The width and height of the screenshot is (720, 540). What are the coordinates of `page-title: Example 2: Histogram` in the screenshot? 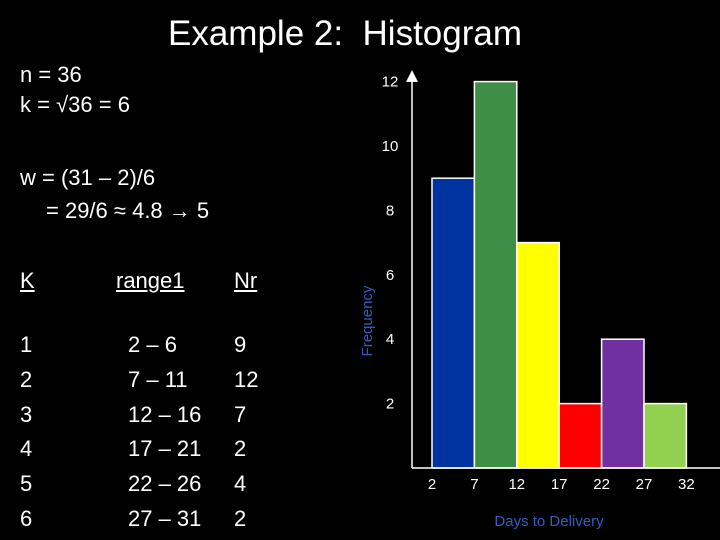 It's located at (345, 33).